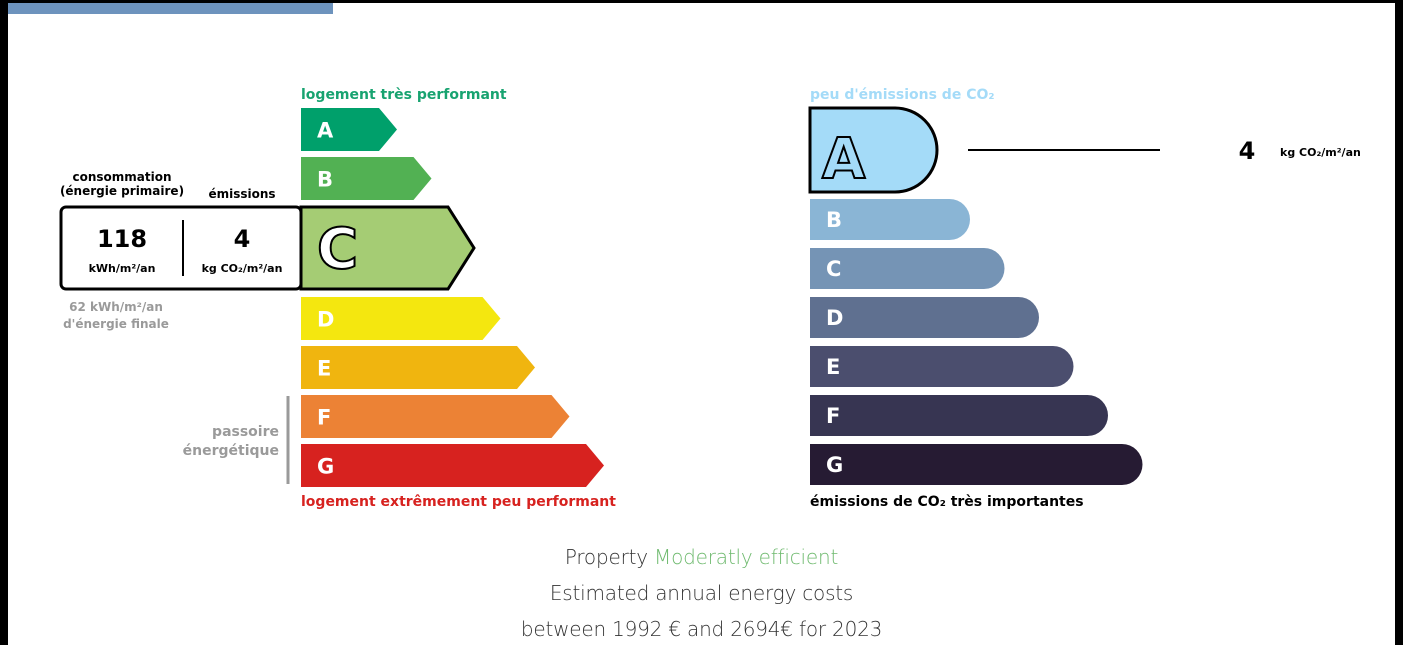 Image resolution: width=1403 pixels, height=645 pixels. I want to click on climate-bar-label-e: E, so click(833, 367).